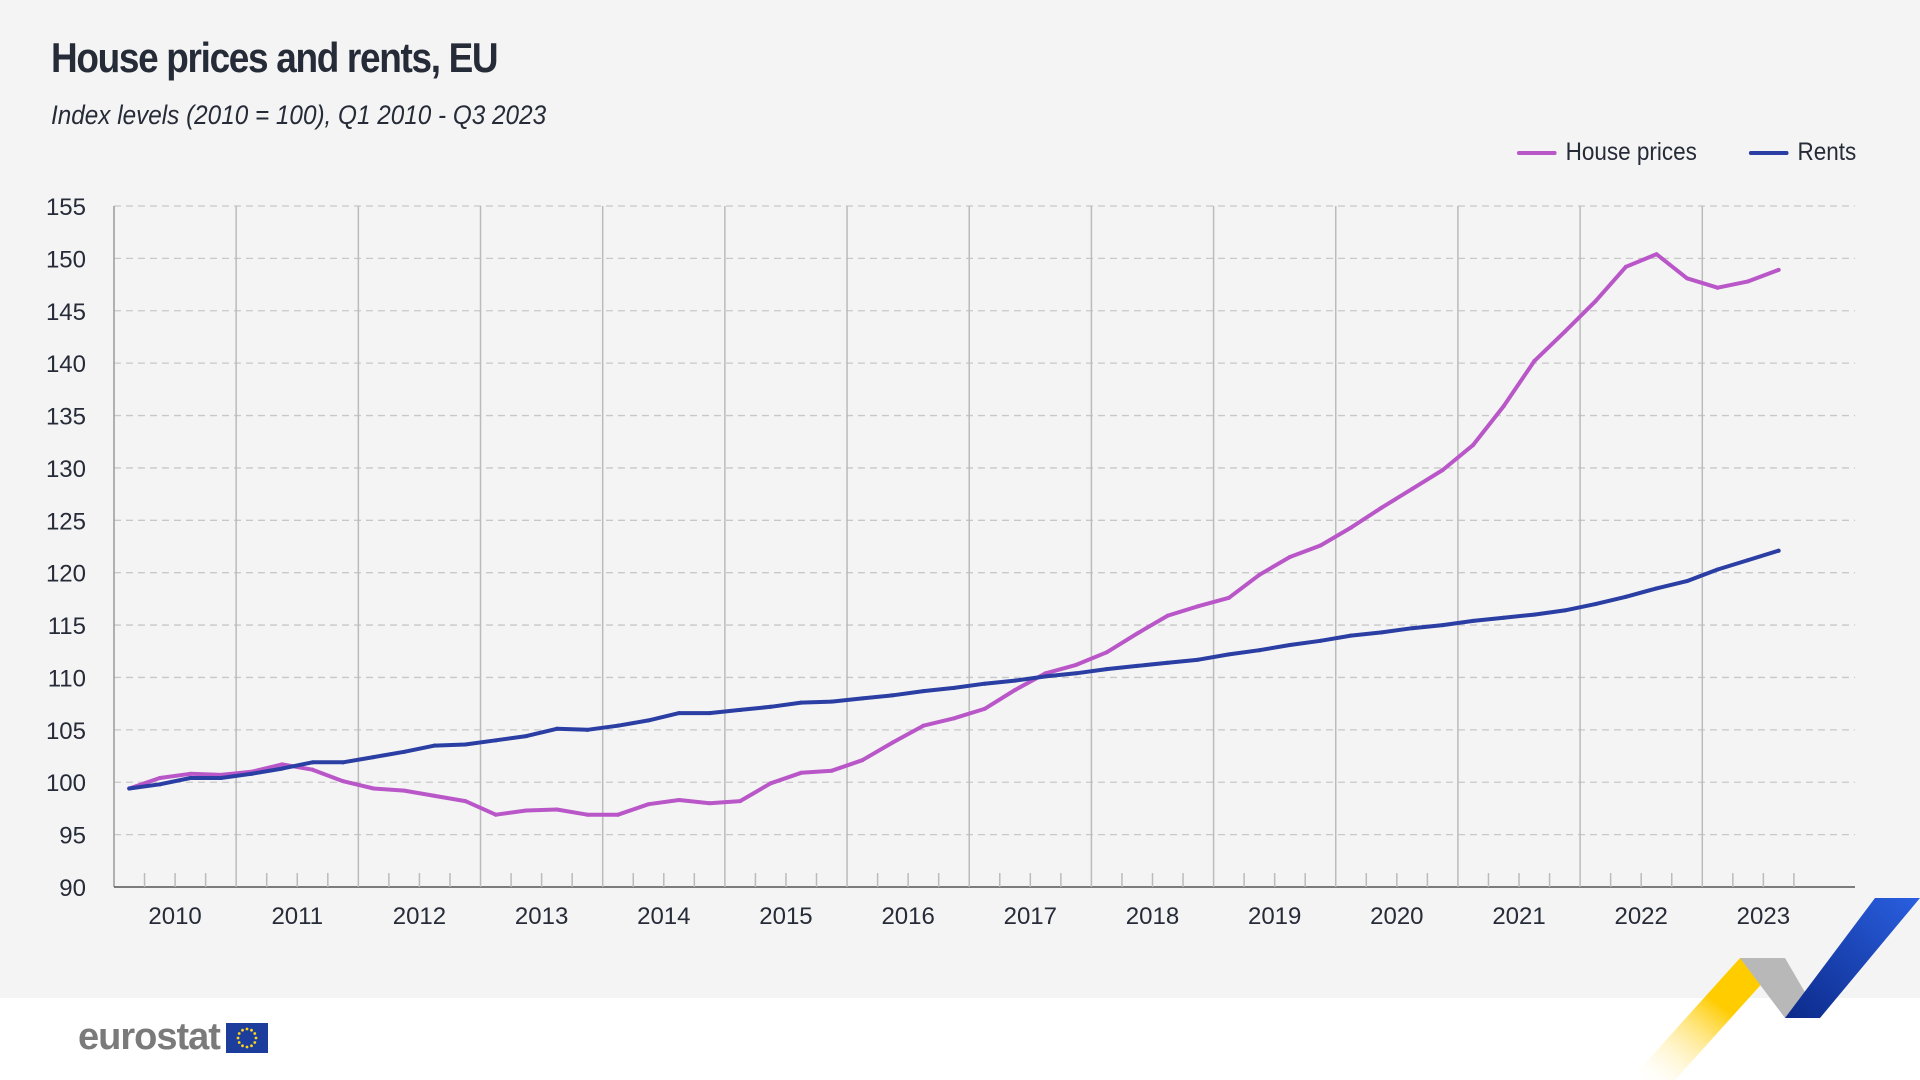 The image size is (1920, 1080). Describe the element at coordinates (1768, 152) in the screenshot. I see `legend-swatch-rents` at that location.